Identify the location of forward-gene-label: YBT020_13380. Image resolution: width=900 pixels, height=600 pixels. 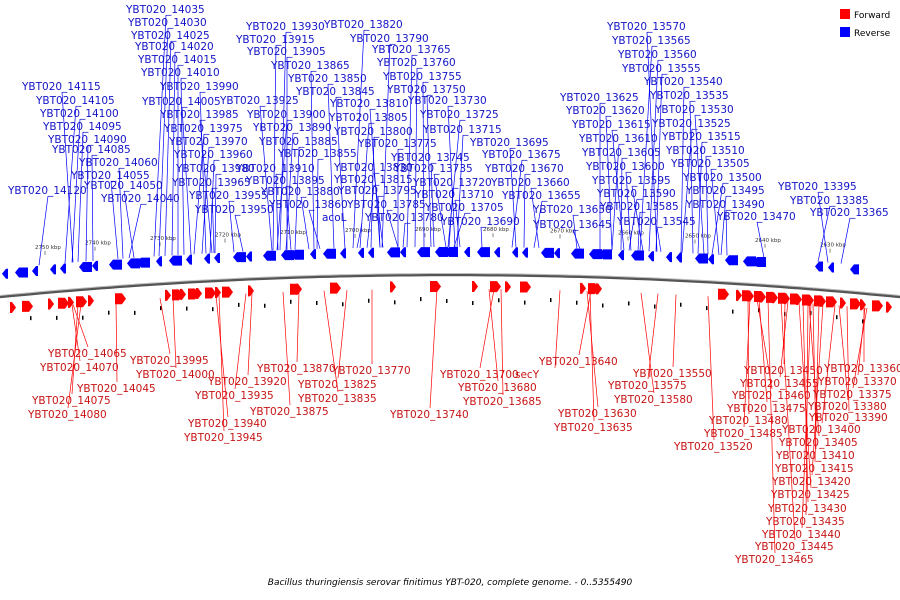
(847, 407).